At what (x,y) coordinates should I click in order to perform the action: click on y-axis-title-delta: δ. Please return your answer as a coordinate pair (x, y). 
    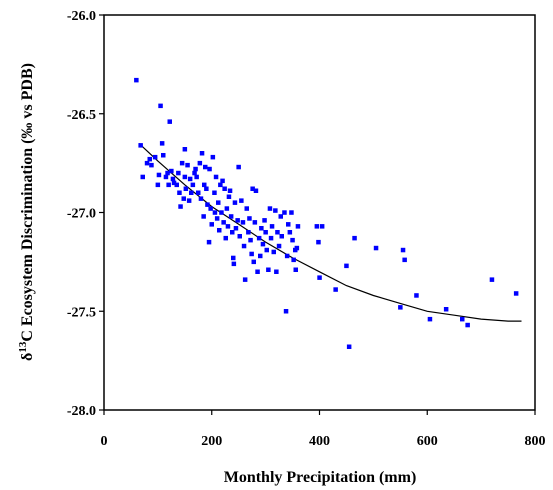
    Looking at the image, I should click on (27, 357).